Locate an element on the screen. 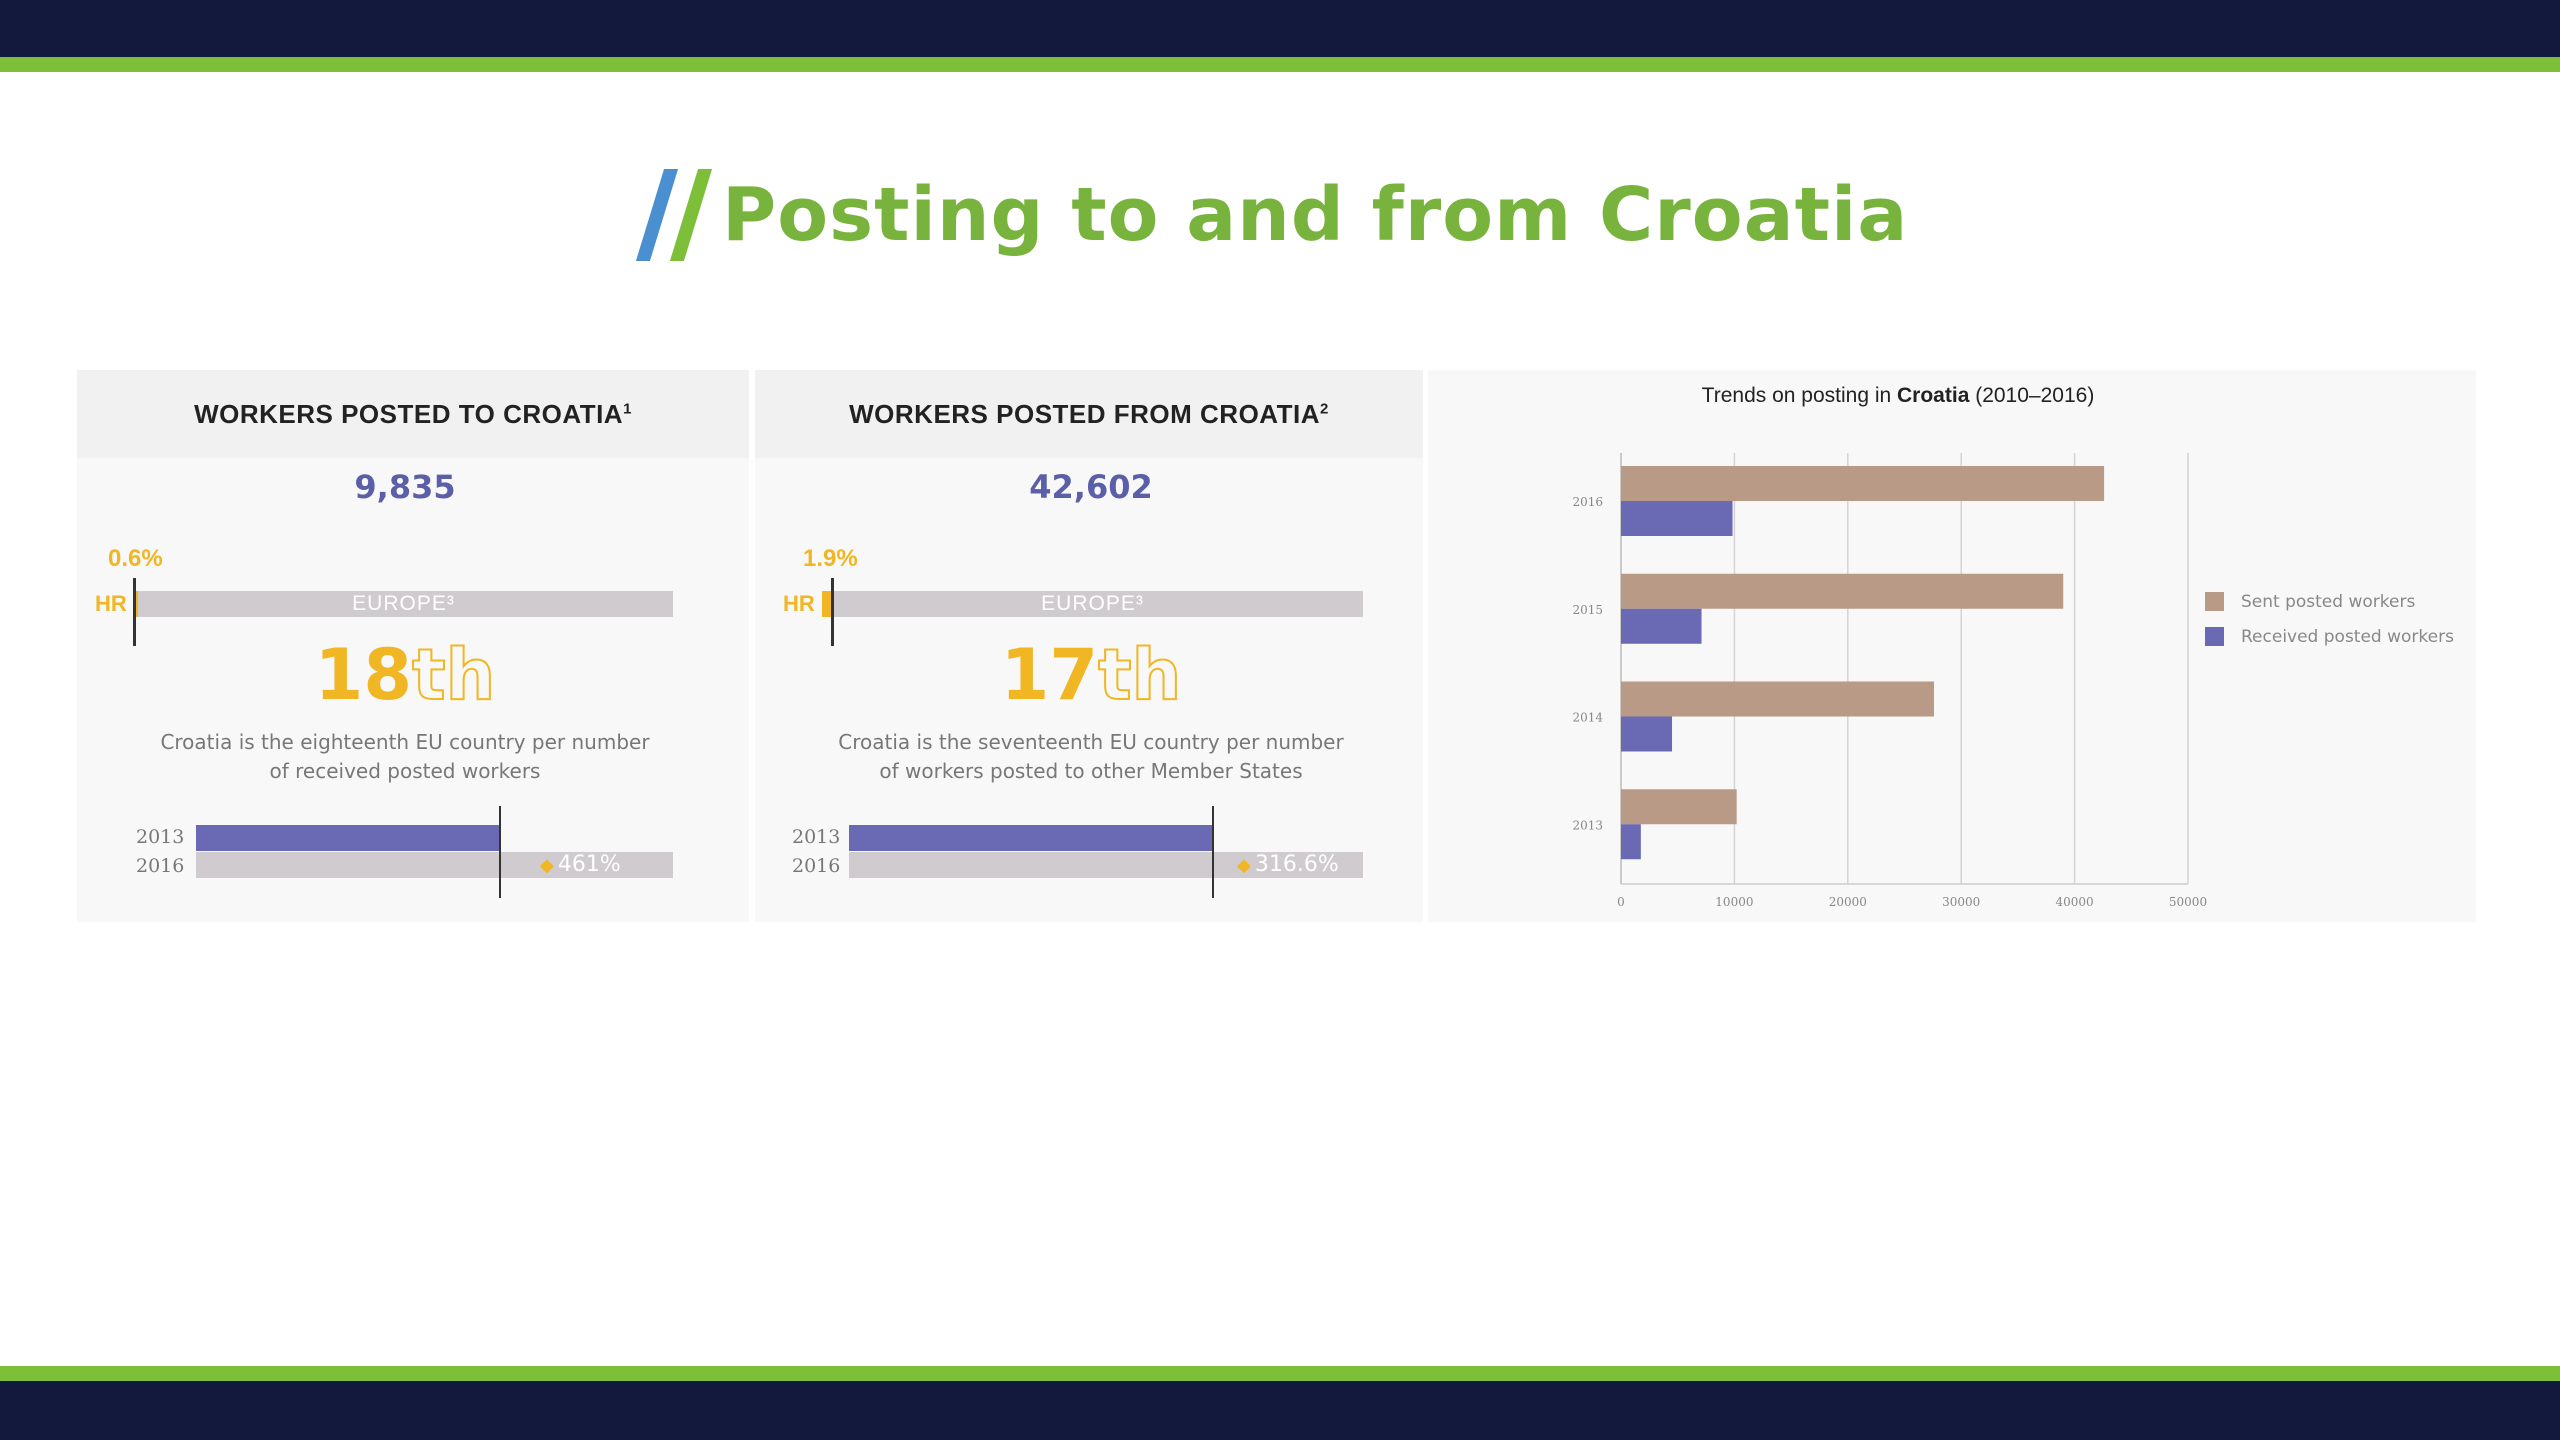  bar-sent-posted-workers-2016 is located at coordinates (1863, 483).